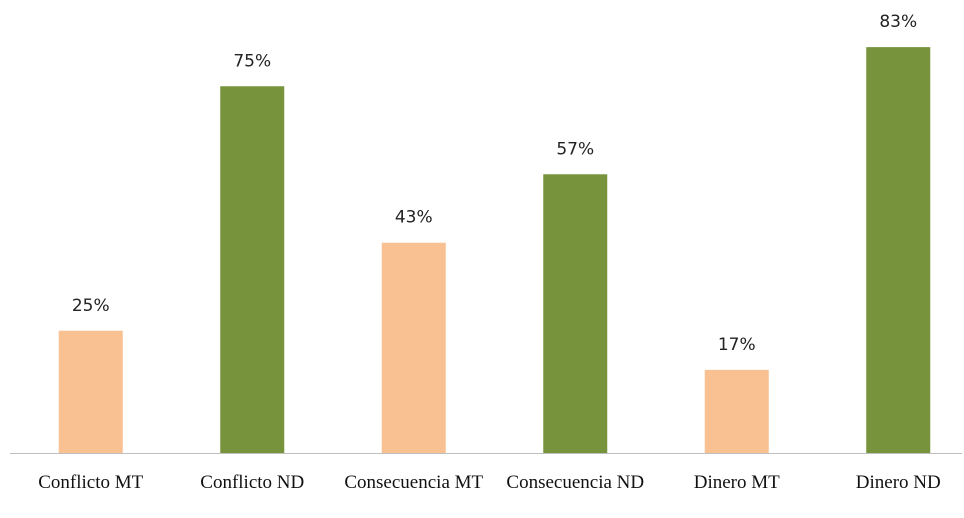  What do you see at coordinates (252, 61) in the screenshot?
I see `data-label: 75%` at bounding box center [252, 61].